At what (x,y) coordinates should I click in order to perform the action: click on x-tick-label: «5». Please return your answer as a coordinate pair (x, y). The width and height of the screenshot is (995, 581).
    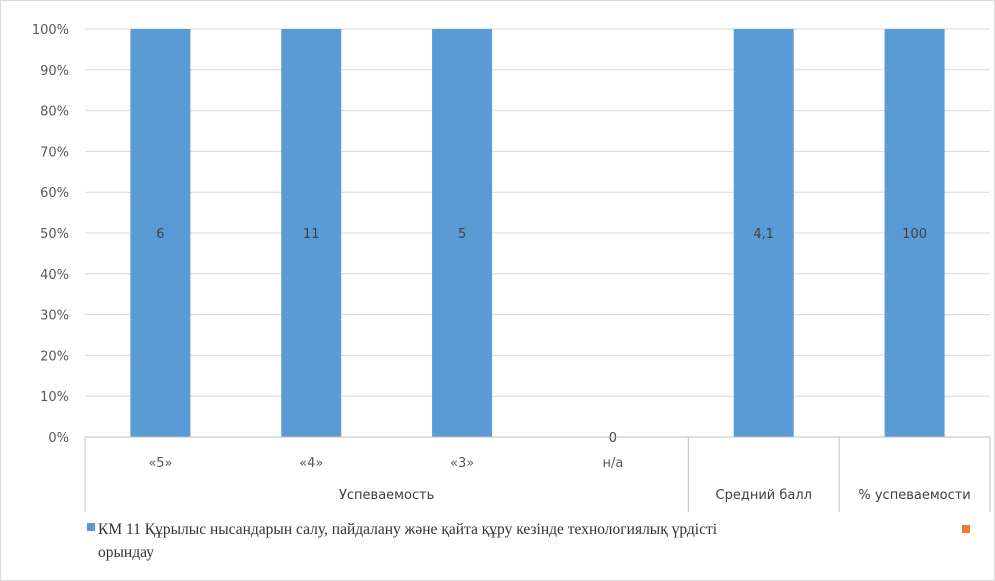
    Looking at the image, I should click on (160, 463).